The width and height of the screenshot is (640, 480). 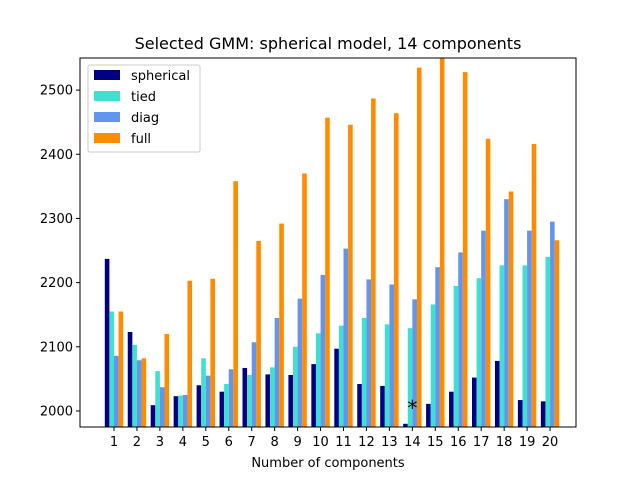 What do you see at coordinates (137, 442) in the screenshot?
I see `x-tick-label: 2` at bounding box center [137, 442].